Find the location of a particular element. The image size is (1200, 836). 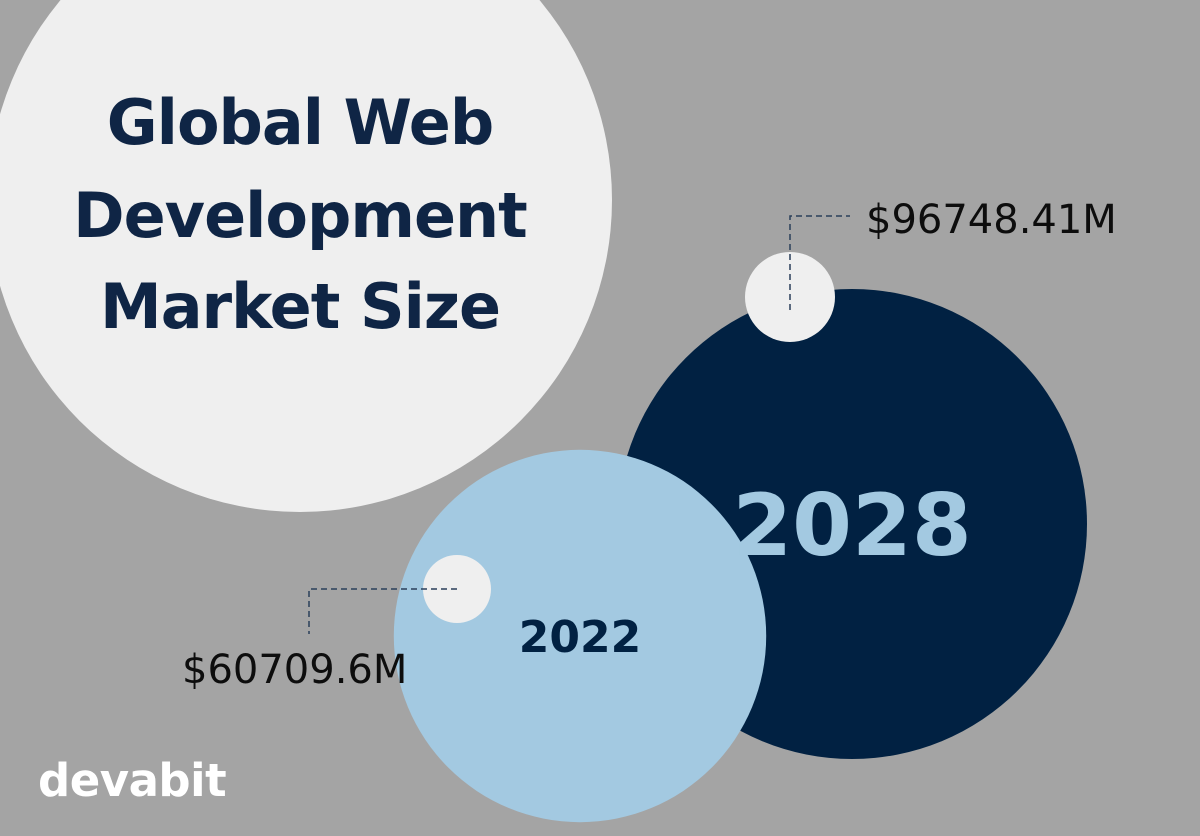

bubble-2022 is located at coordinates (580, 636).